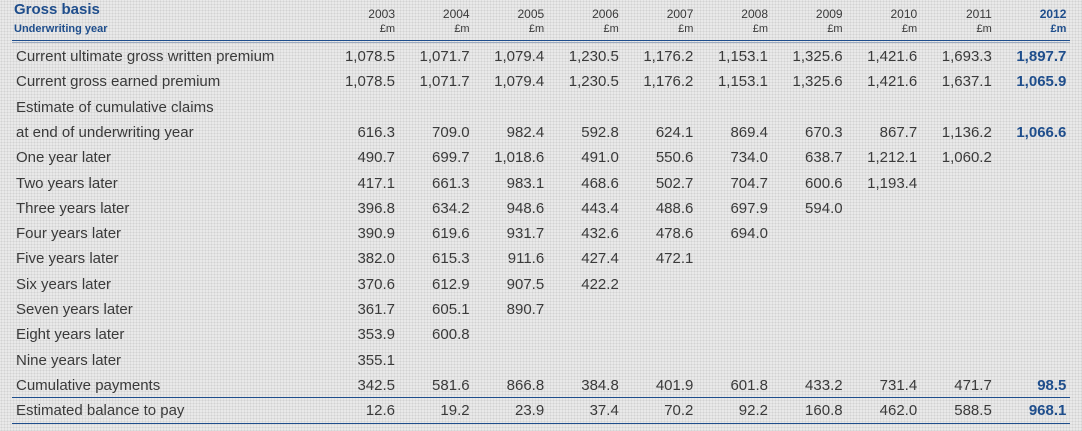  What do you see at coordinates (376, 385) in the screenshot?
I see `cell-value: 342.5` at bounding box center [376, 385].